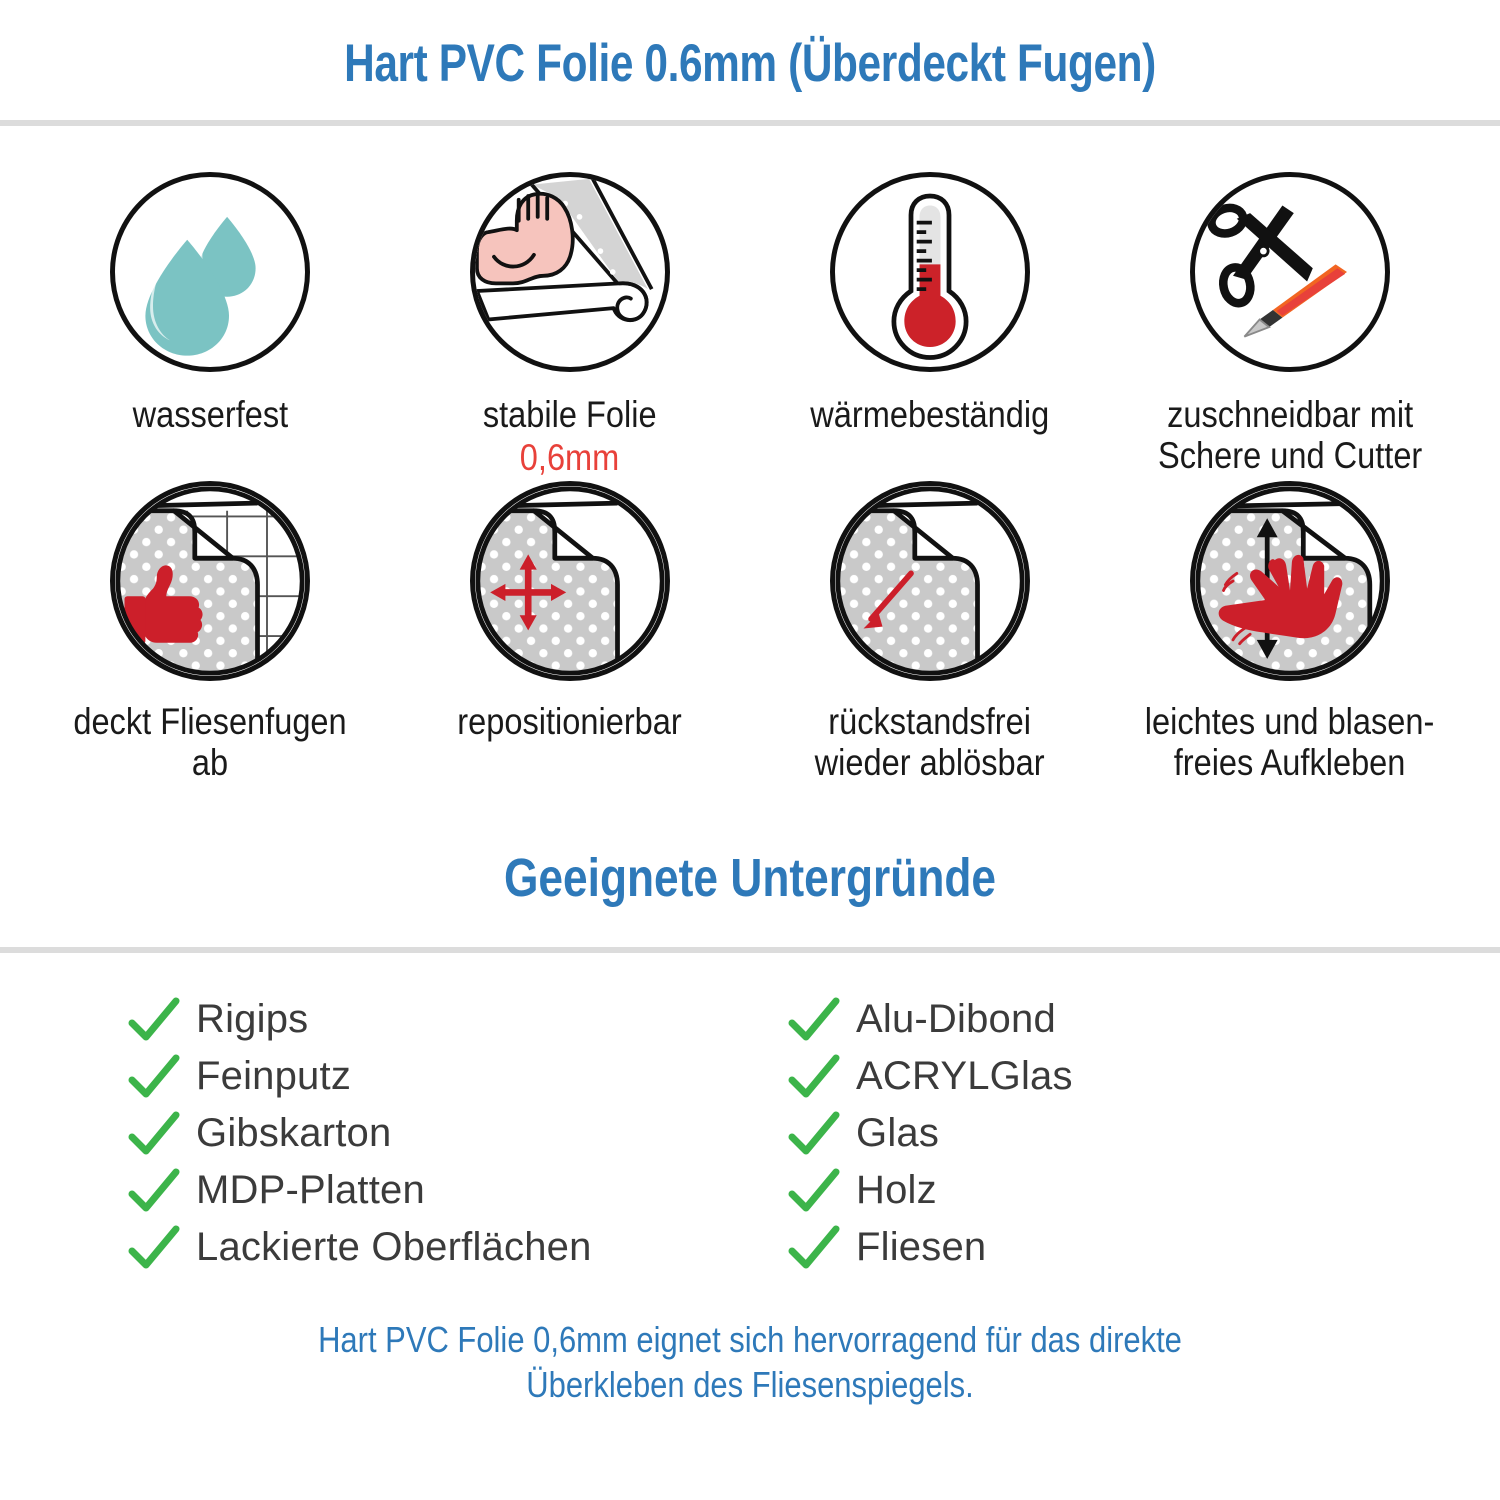 This screenshot has height=1500, width=1500. Describe the element at coordinates (570, 458) in the screenshot. I see `feature-sublabel: 0,6mm` at that location.